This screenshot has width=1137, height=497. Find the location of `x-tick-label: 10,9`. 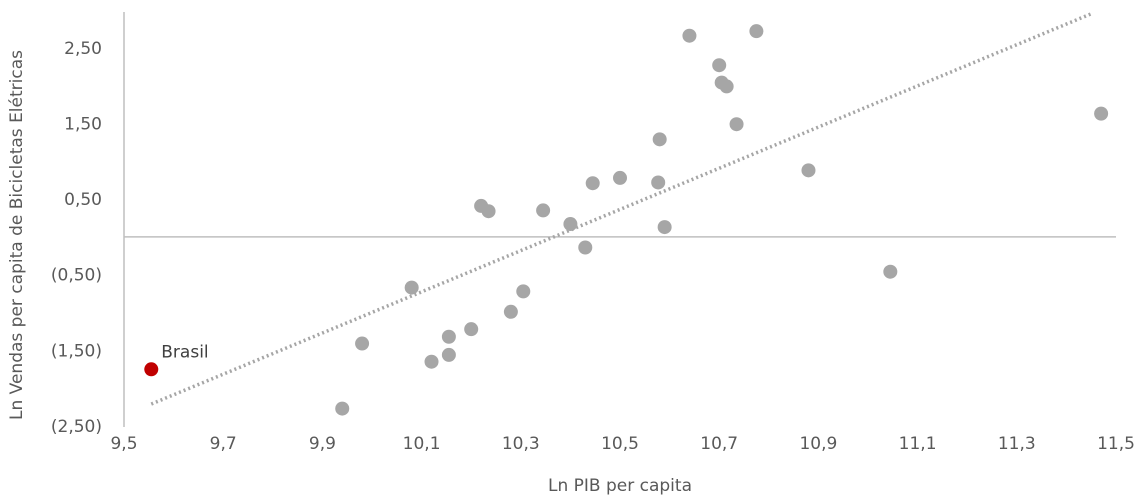

x-tick-label: 10,9 is located at coordinates (818, 444).